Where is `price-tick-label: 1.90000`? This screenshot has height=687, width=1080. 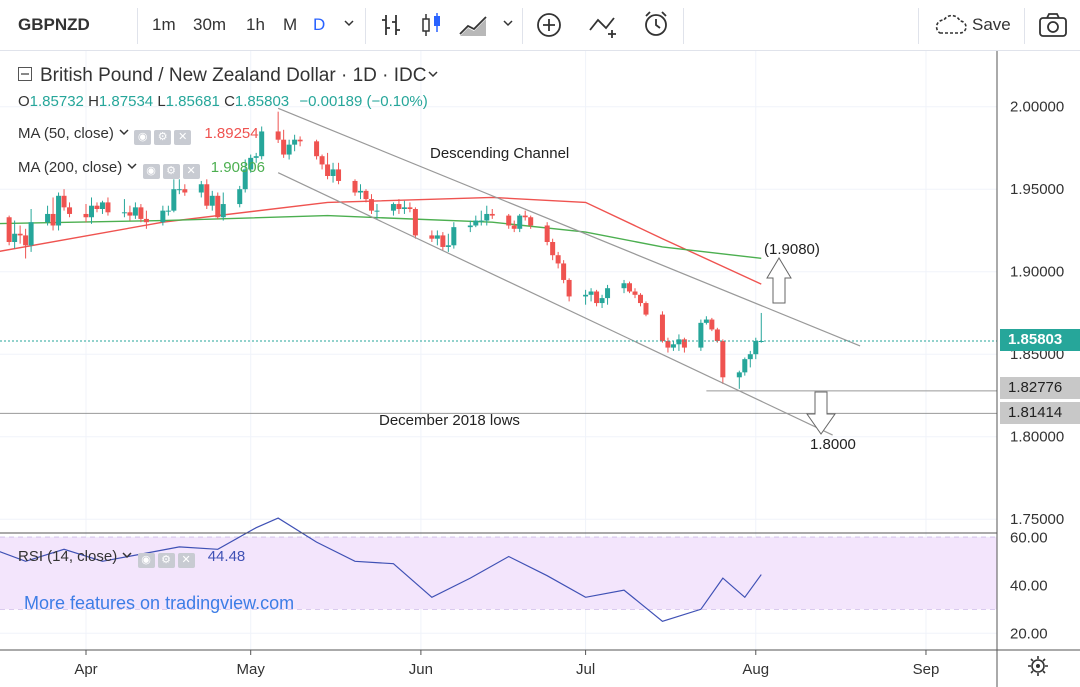
price-tick-label: 1.90000 is located at coordinates (1037, 272).